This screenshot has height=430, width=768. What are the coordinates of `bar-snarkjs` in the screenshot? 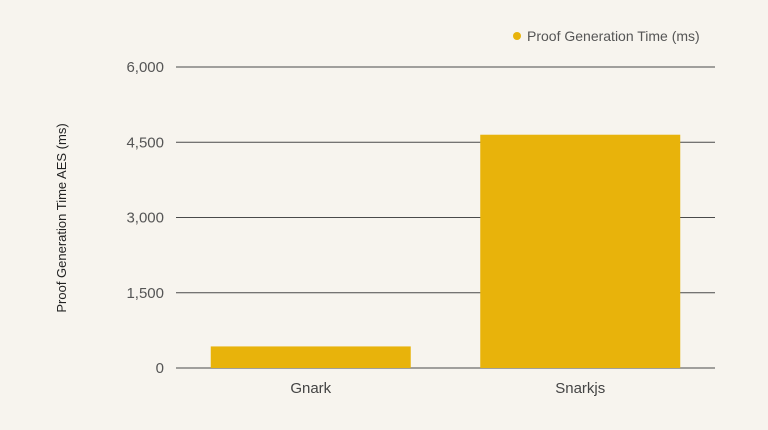 It's located at (580, 251).